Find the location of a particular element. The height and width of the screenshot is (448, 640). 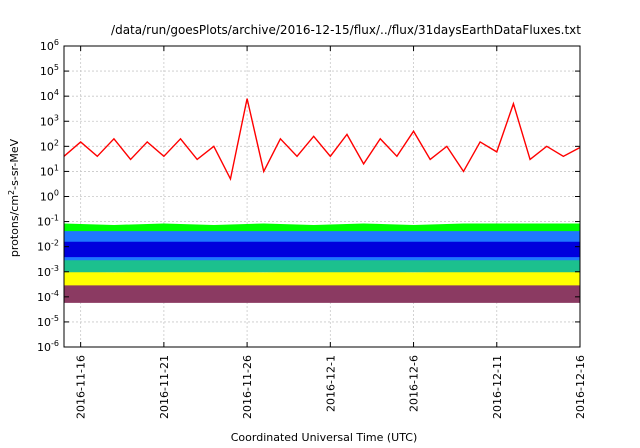

y-tick-label: 10⁻² is located at coordinates (48, 246).